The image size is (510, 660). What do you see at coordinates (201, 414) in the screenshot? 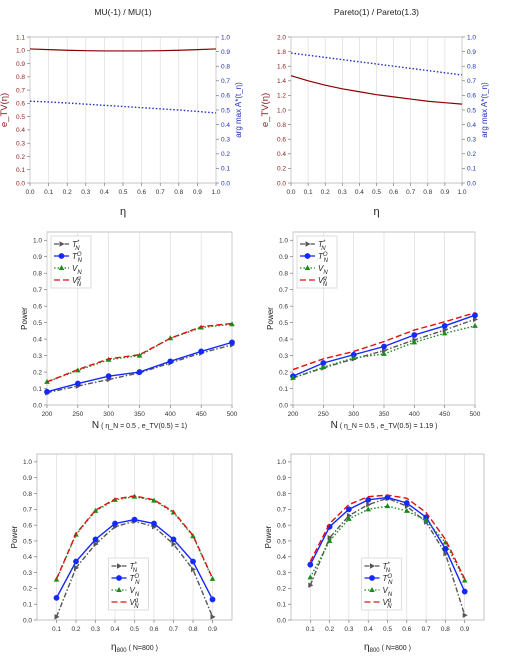
I see `x-tick-label: 450` at bounding box center [201, 414].